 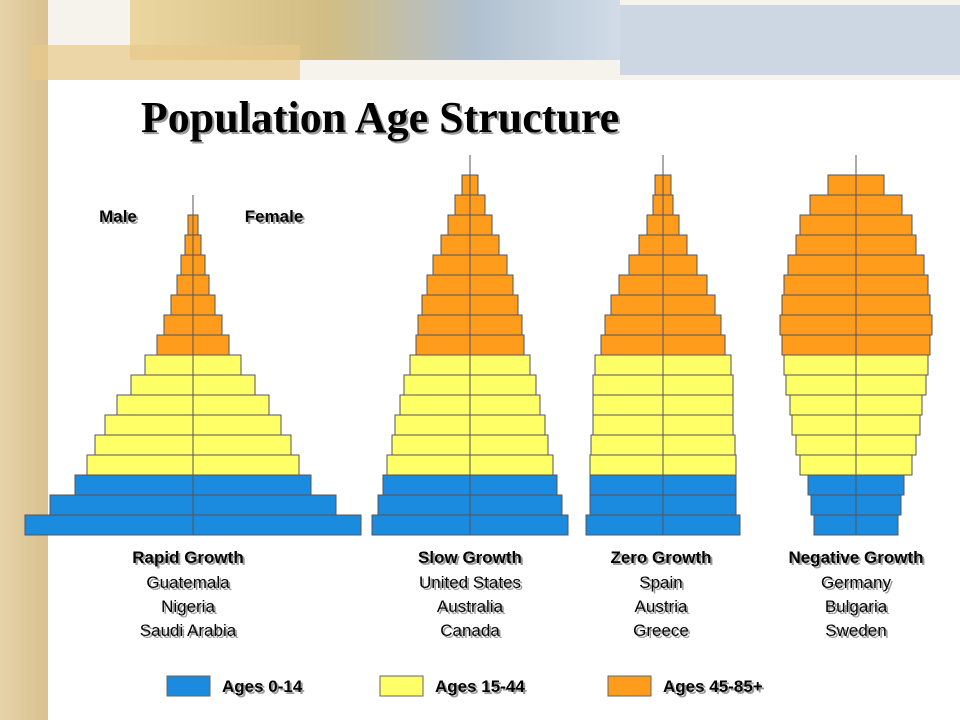 What do you see at coordinates (470, 557) in the screenshot?
I see `pyramid-title: Slow Growth` at bounding box center [470, 557].